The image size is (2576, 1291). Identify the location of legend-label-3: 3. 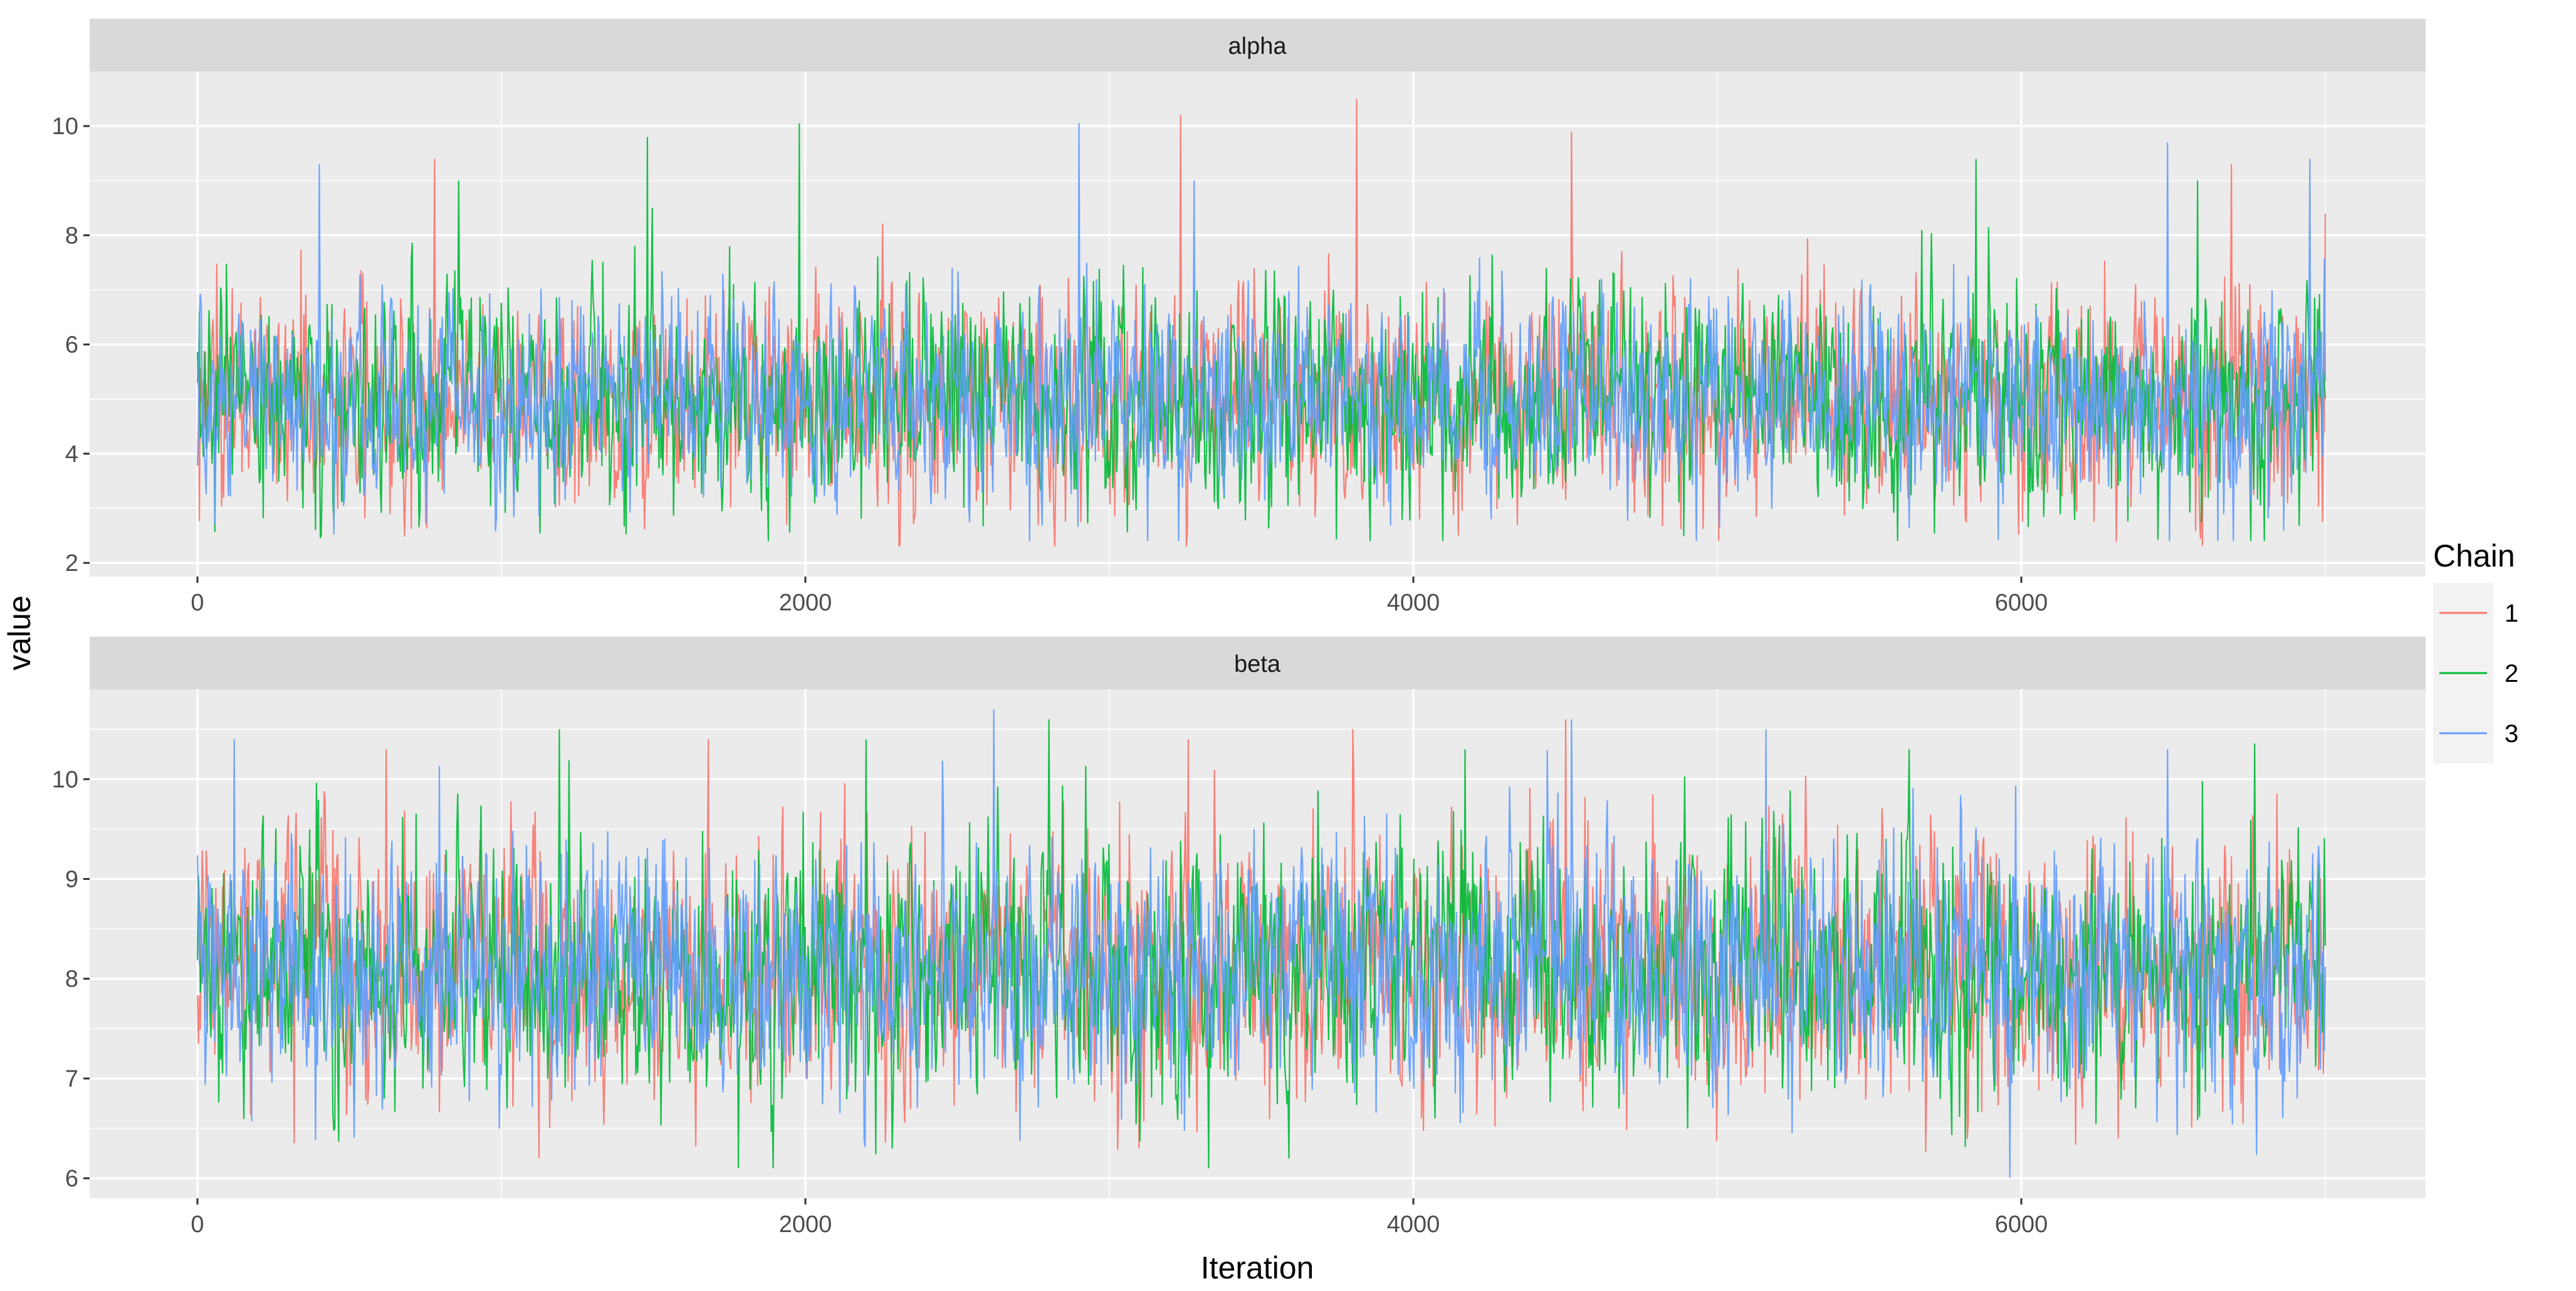
(2511, 734).